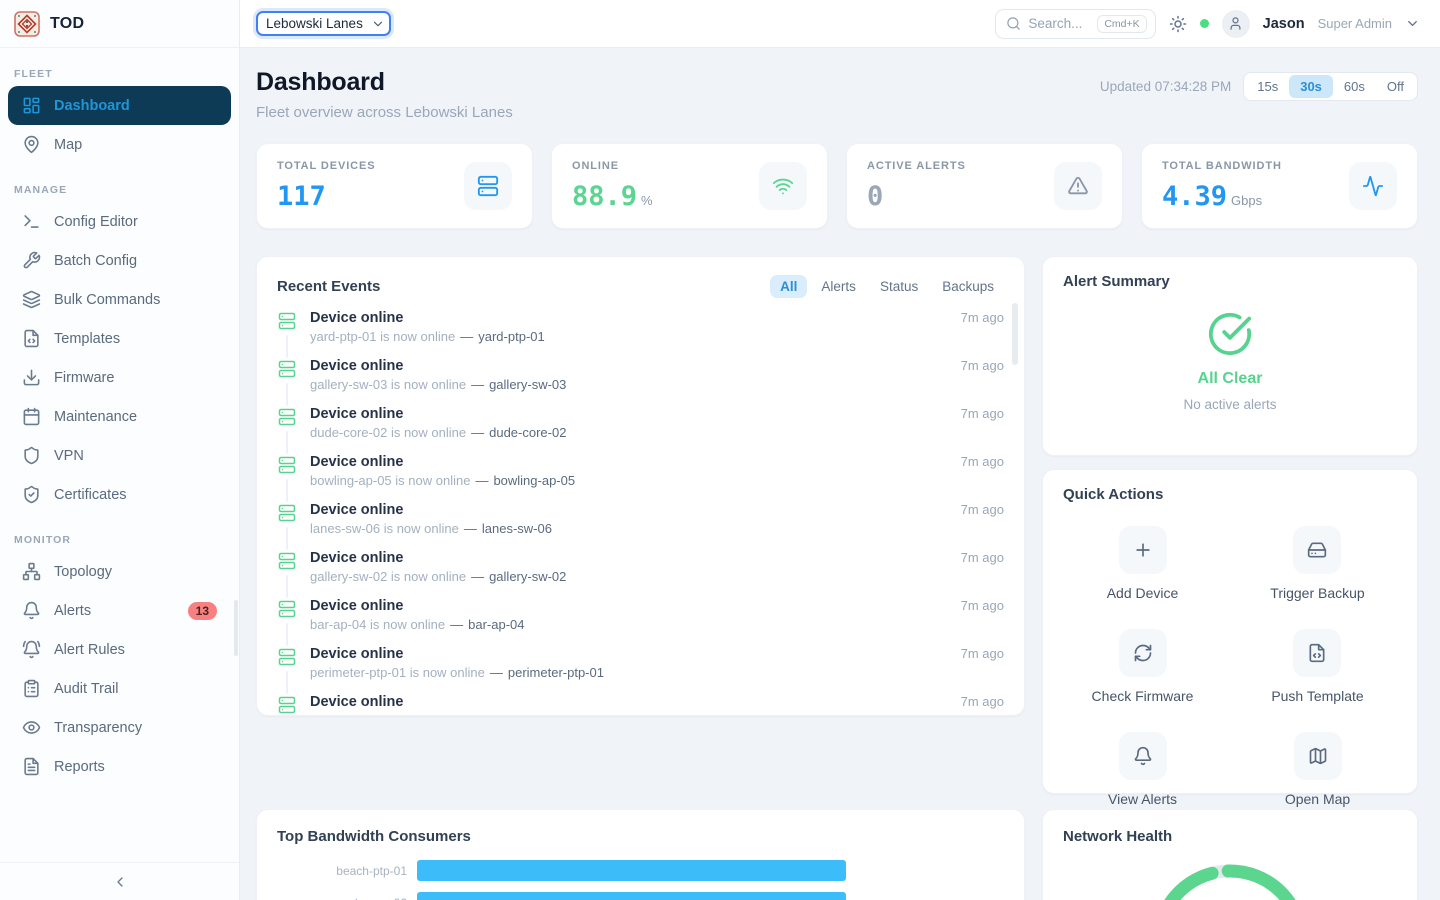  I want to click on sidebar-item-vpn: VPN, so click(119, 455).